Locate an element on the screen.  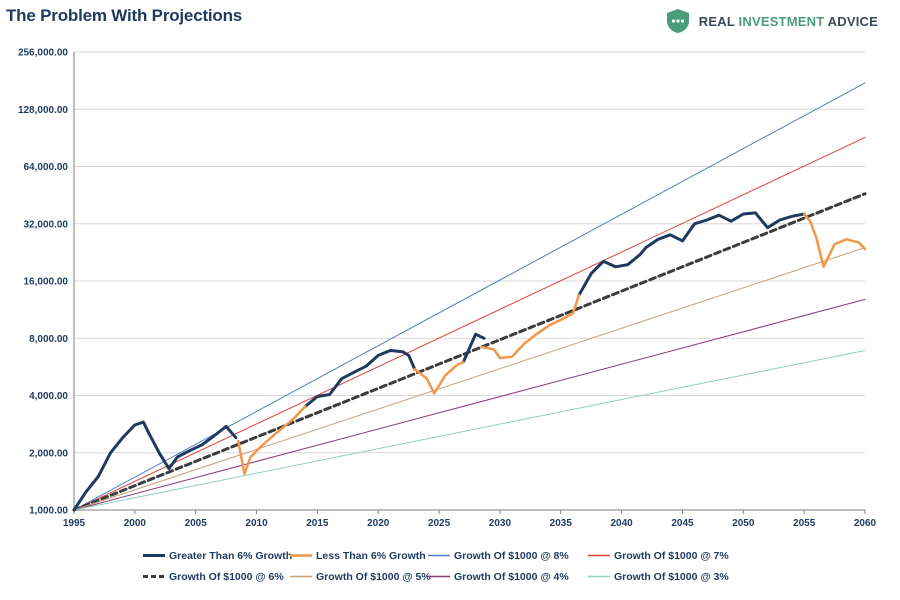
x-tick-label: 2040 is located at coordinates (621, 523).